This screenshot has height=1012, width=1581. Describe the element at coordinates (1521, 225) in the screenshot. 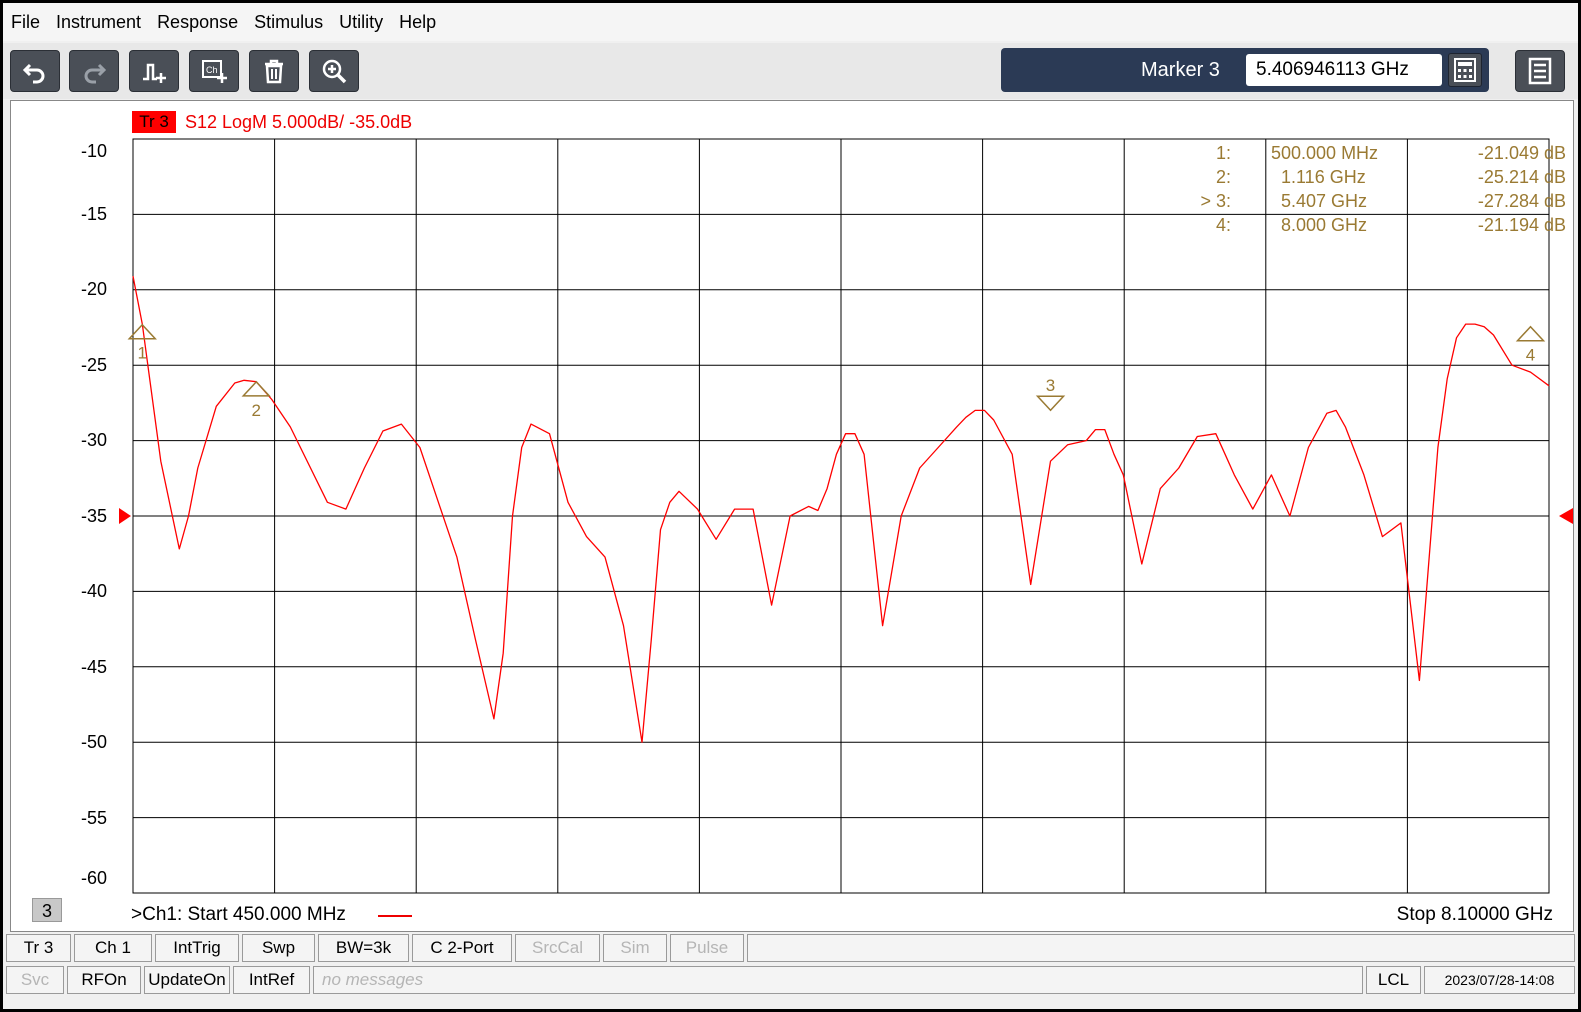

I see `marker-value: -21.194 dB` at that location.